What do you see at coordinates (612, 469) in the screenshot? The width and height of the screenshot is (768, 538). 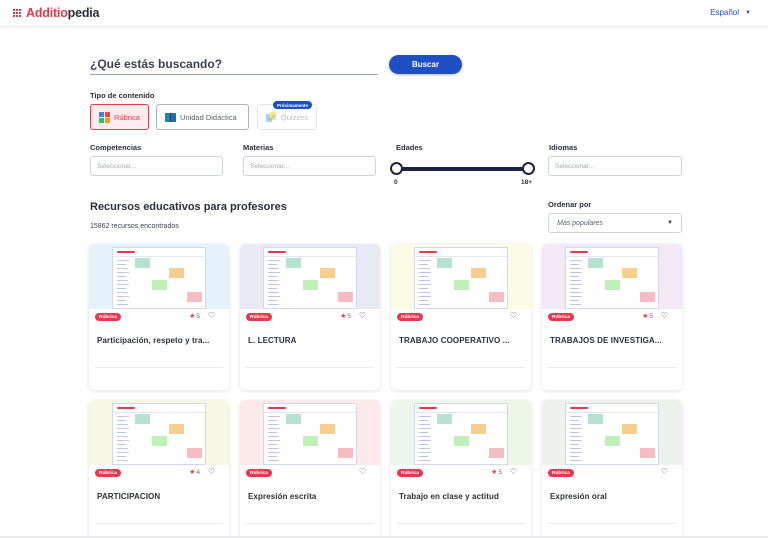 I see `resource-card: Rúbrica ♡ Expresión oral` at bounding box center [612, 469].